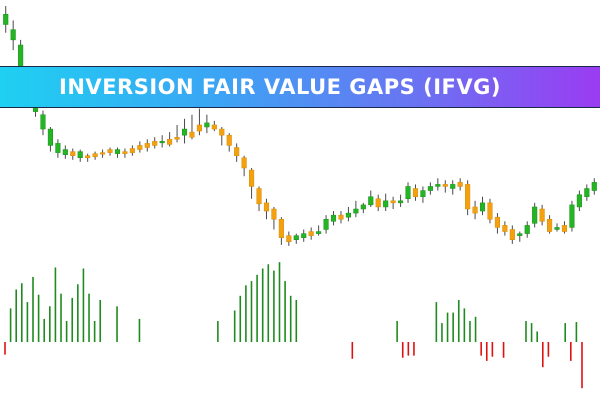 The width and height of the screenshot is (600, 400). I want to click on title-banner: INVERSION FAIR VALUE GAPS (IFVG), so click(300, 87).